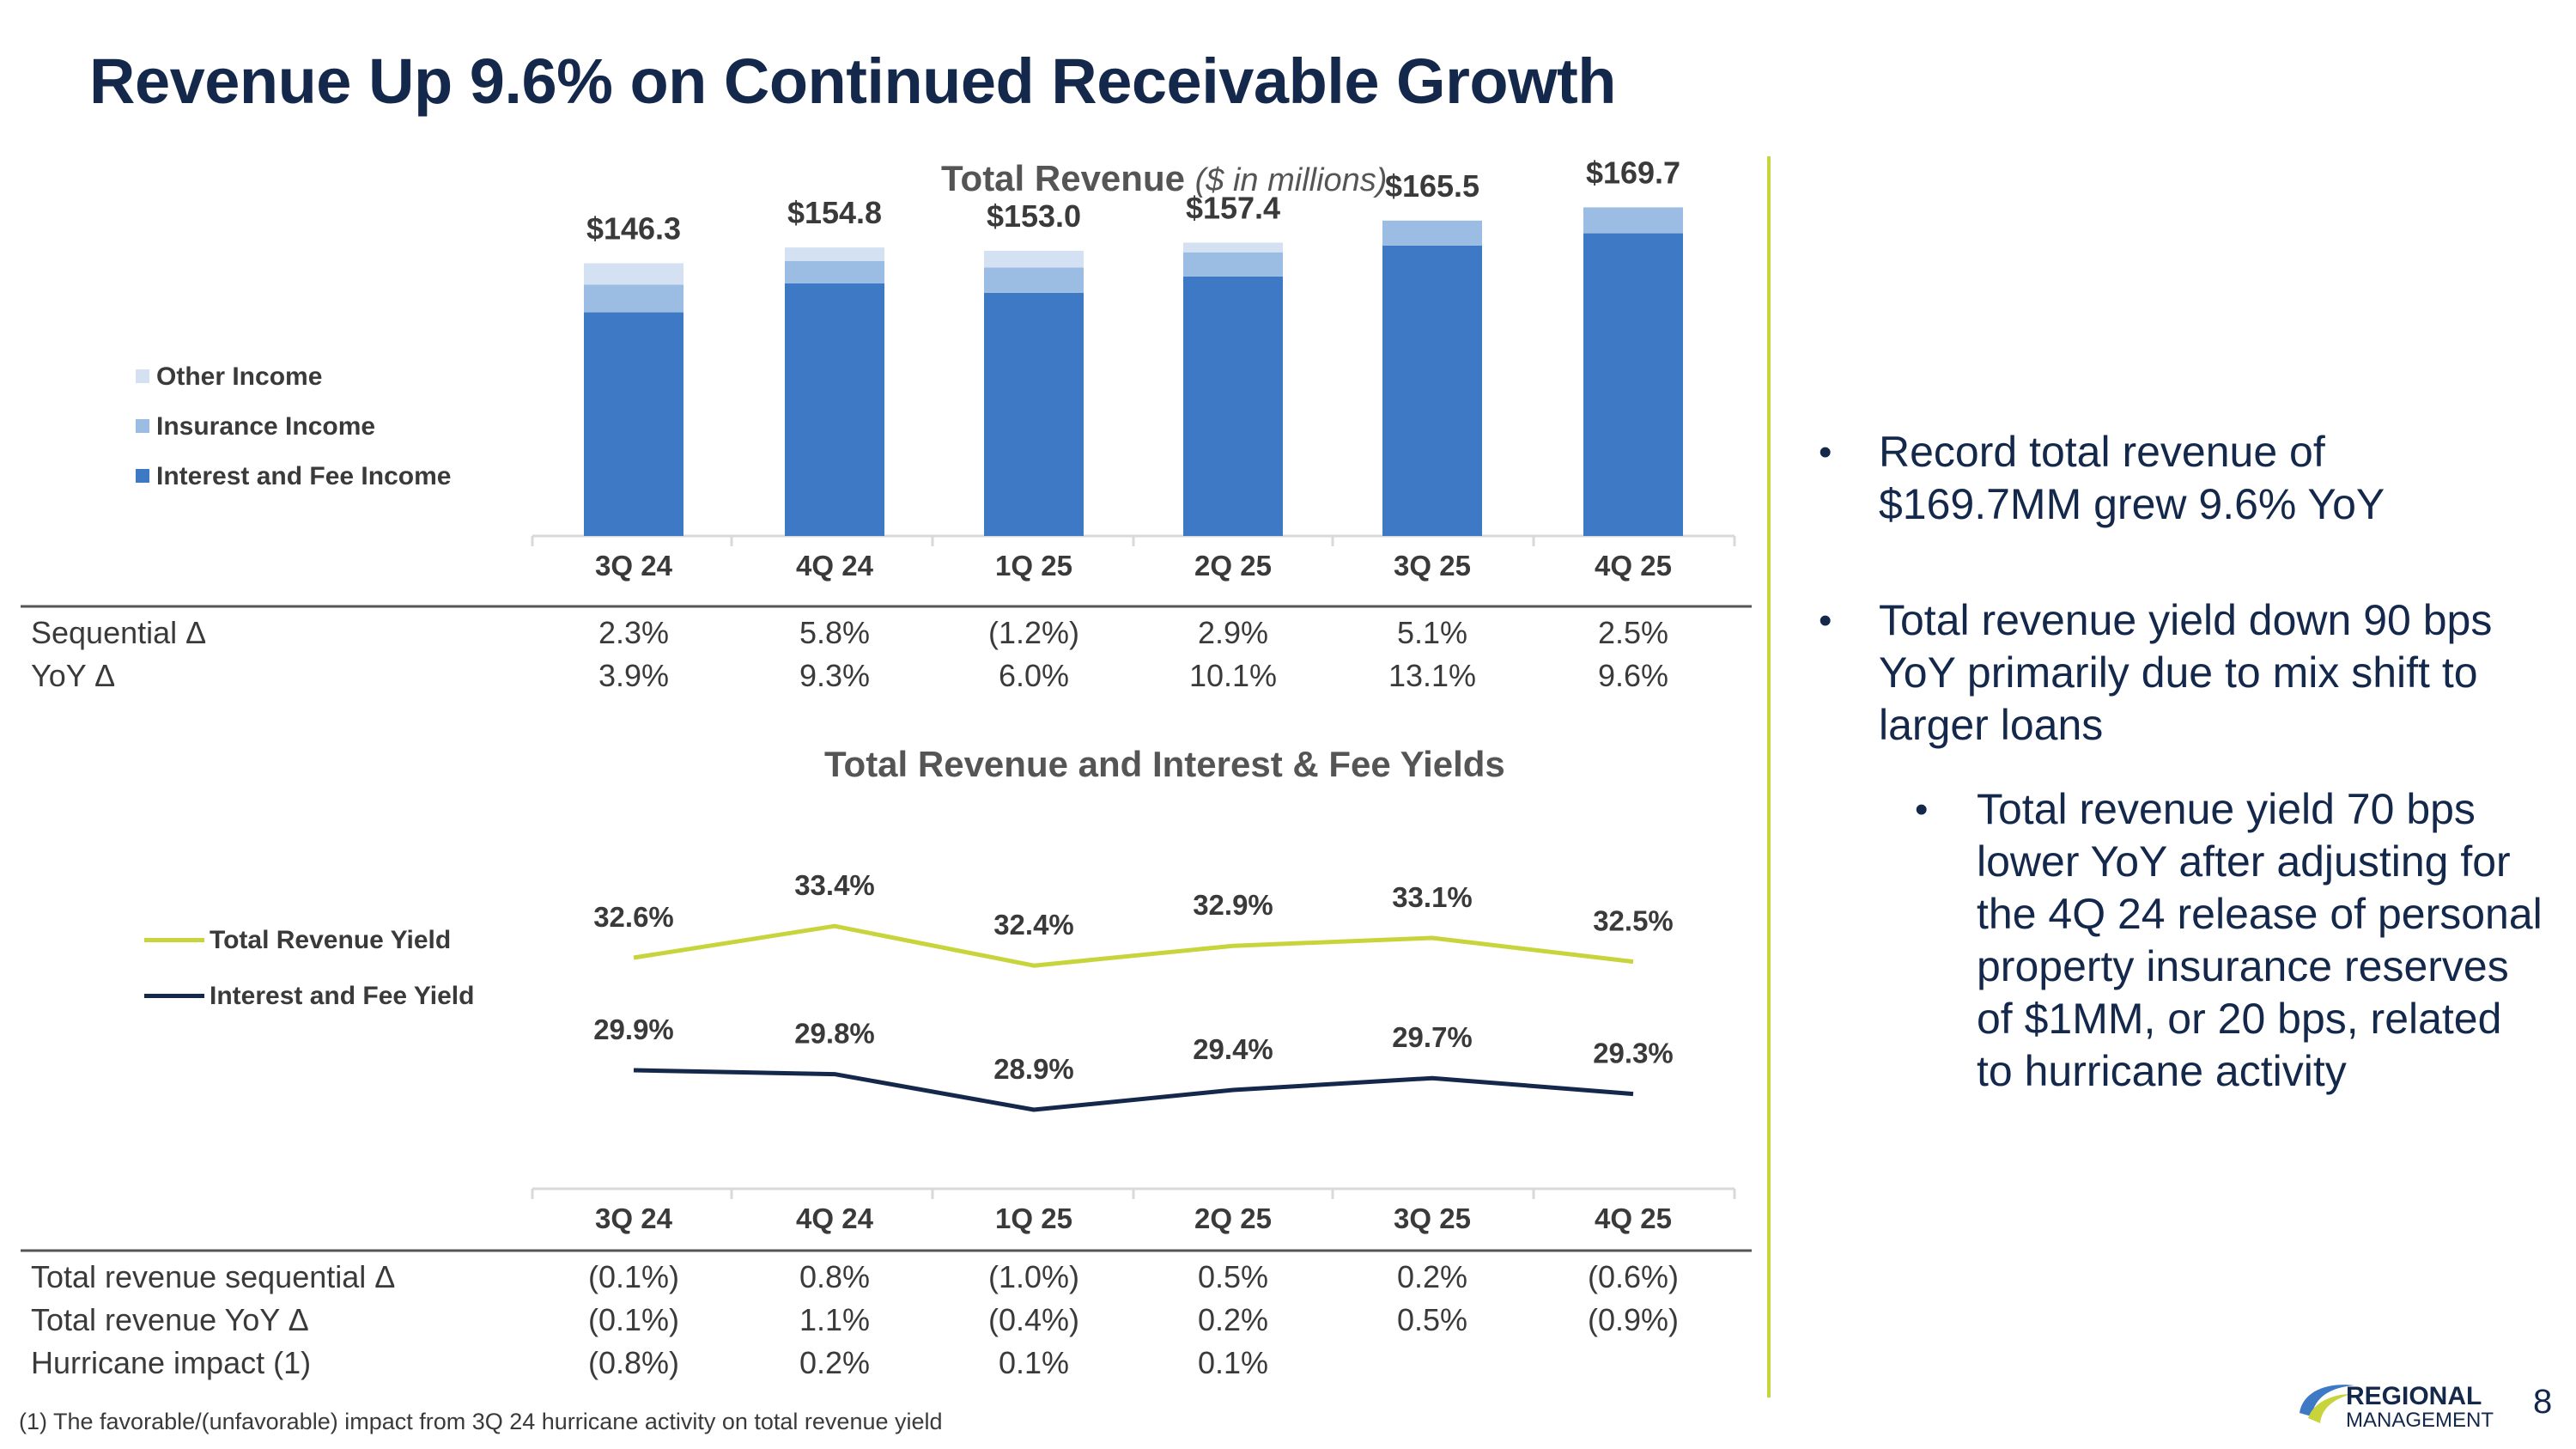  What do you see at coordinates (240, 376) in the screenshot?
I see `legend-label-other: Other Income` at bounding box center [240, 376].